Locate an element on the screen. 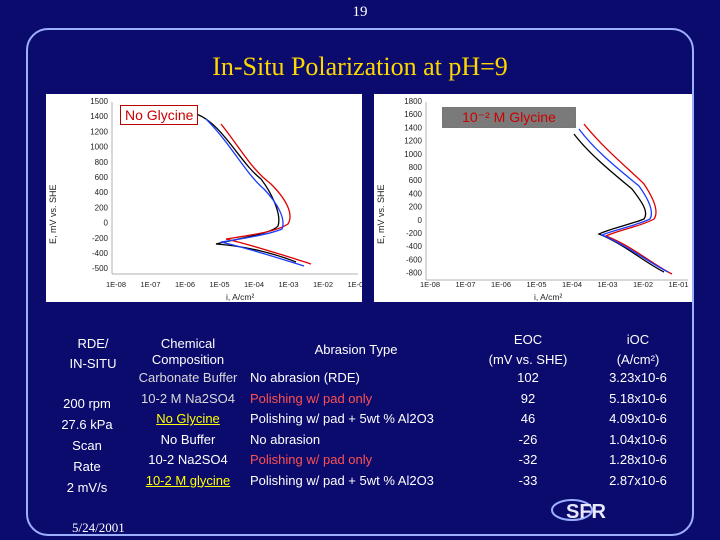  y-tick-label: -800 is located at coordinates (414, 273).